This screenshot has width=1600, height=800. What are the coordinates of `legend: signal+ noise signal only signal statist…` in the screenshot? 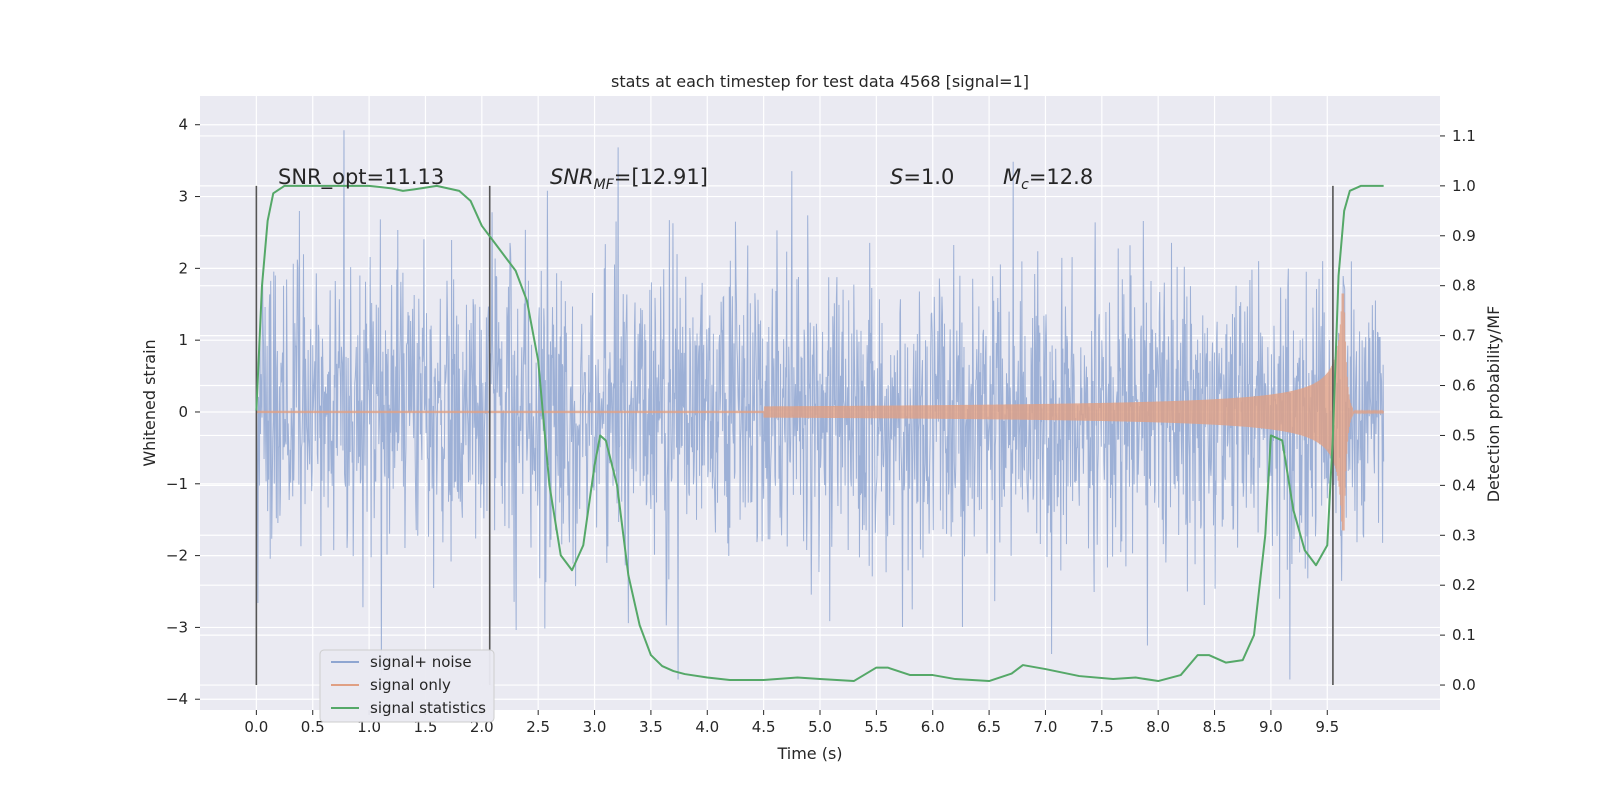 It's located at (407, 686).